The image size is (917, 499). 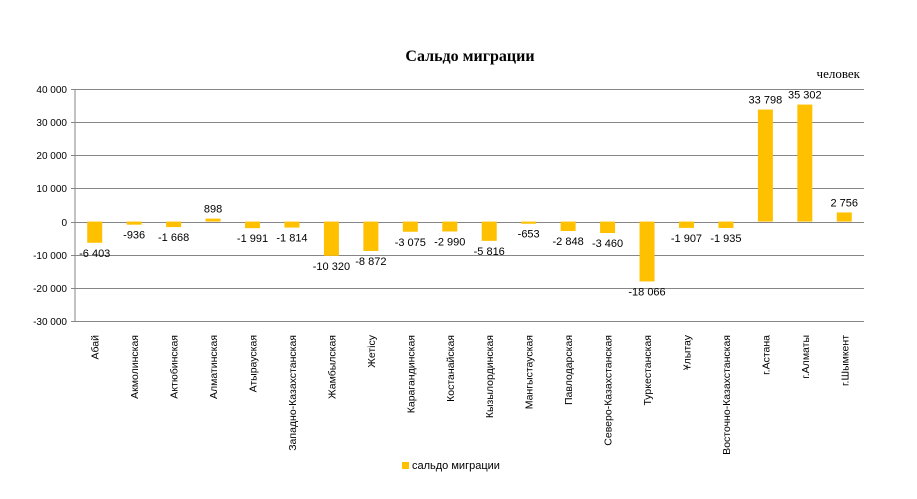 I want to click on x-tick-label: Костанайская, so click(x=451, y=368).